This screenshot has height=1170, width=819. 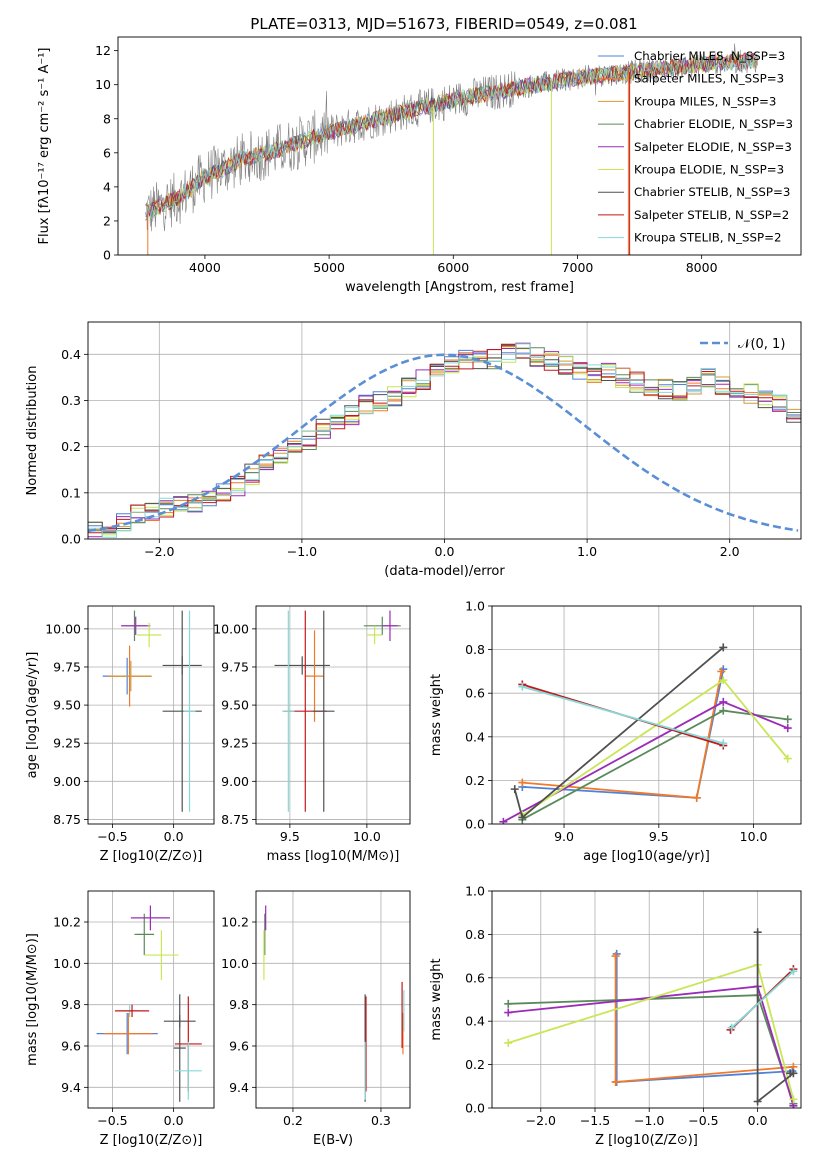 What do you see at coordinates (71, 400) in the screenshot?
I see `y-tick-label: 0.3` at bounding box center [71, 400].